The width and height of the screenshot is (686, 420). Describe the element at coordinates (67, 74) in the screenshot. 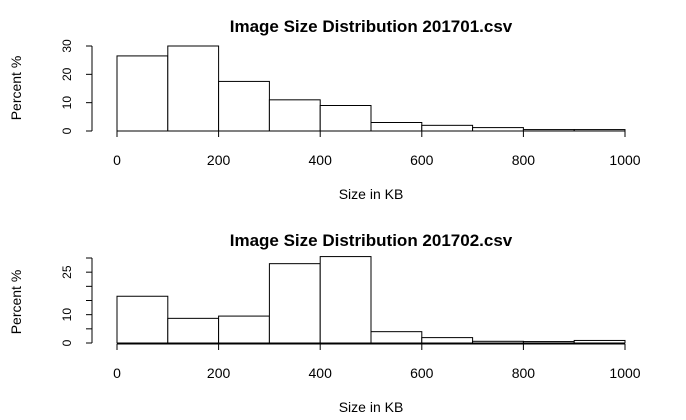

I see `y-tick-label: 20` at that location.